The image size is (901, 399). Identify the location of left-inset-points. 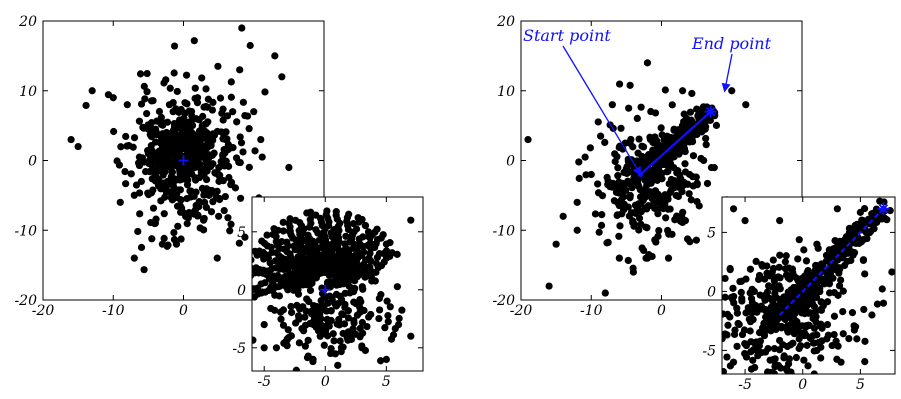
(333, 289).